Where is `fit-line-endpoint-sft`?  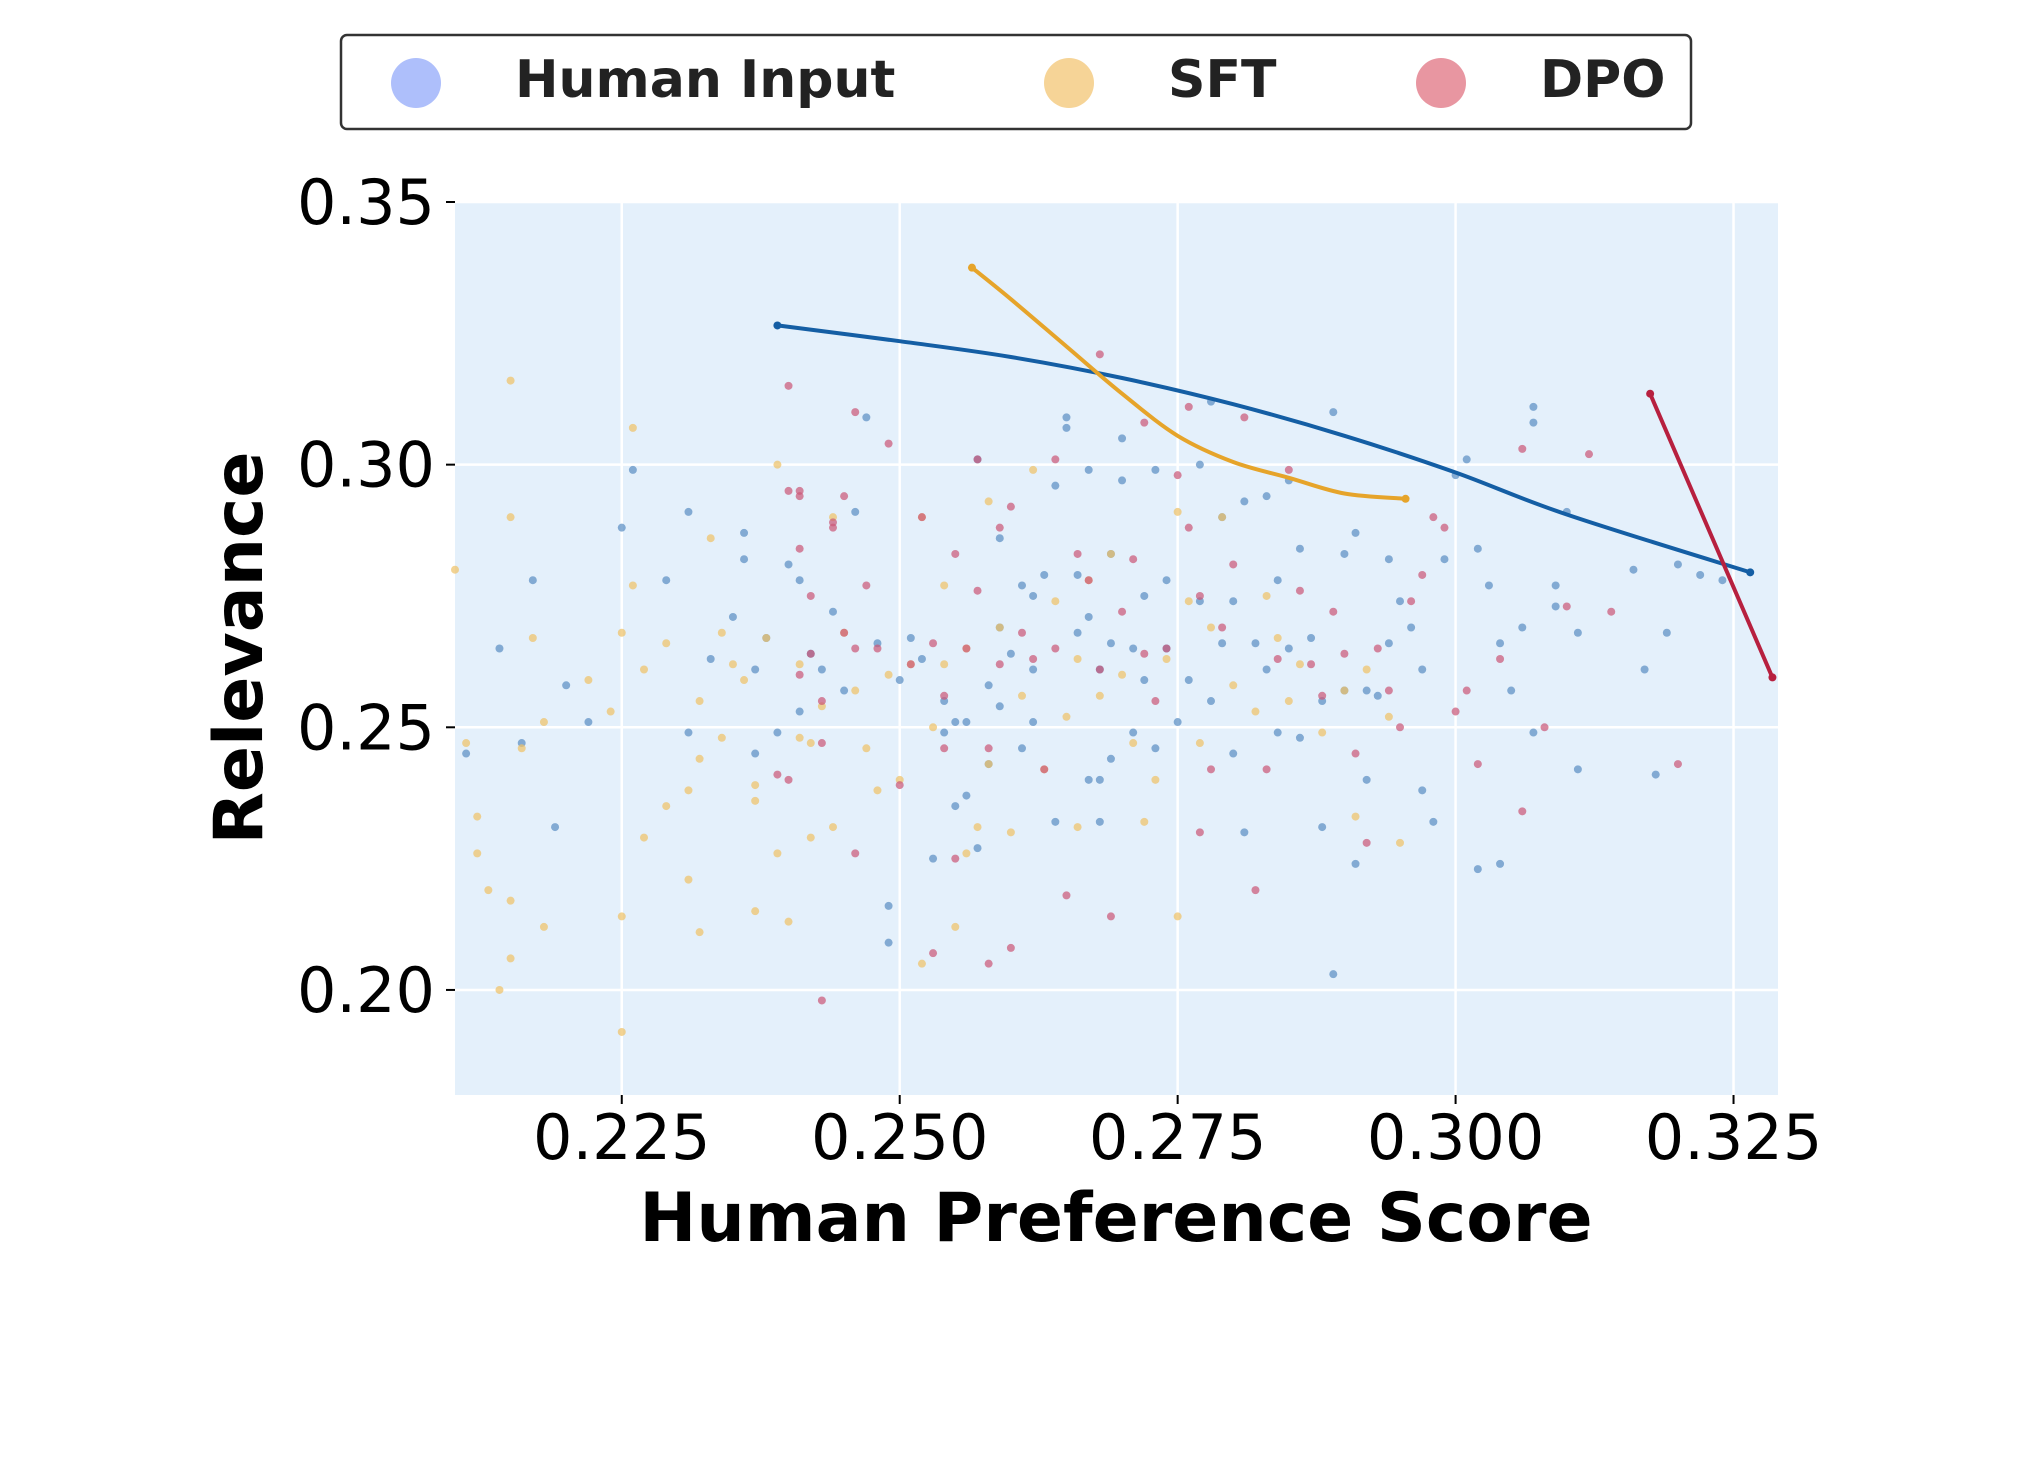 fit-line-endpoint-sft is located at coordinates (971, 267).